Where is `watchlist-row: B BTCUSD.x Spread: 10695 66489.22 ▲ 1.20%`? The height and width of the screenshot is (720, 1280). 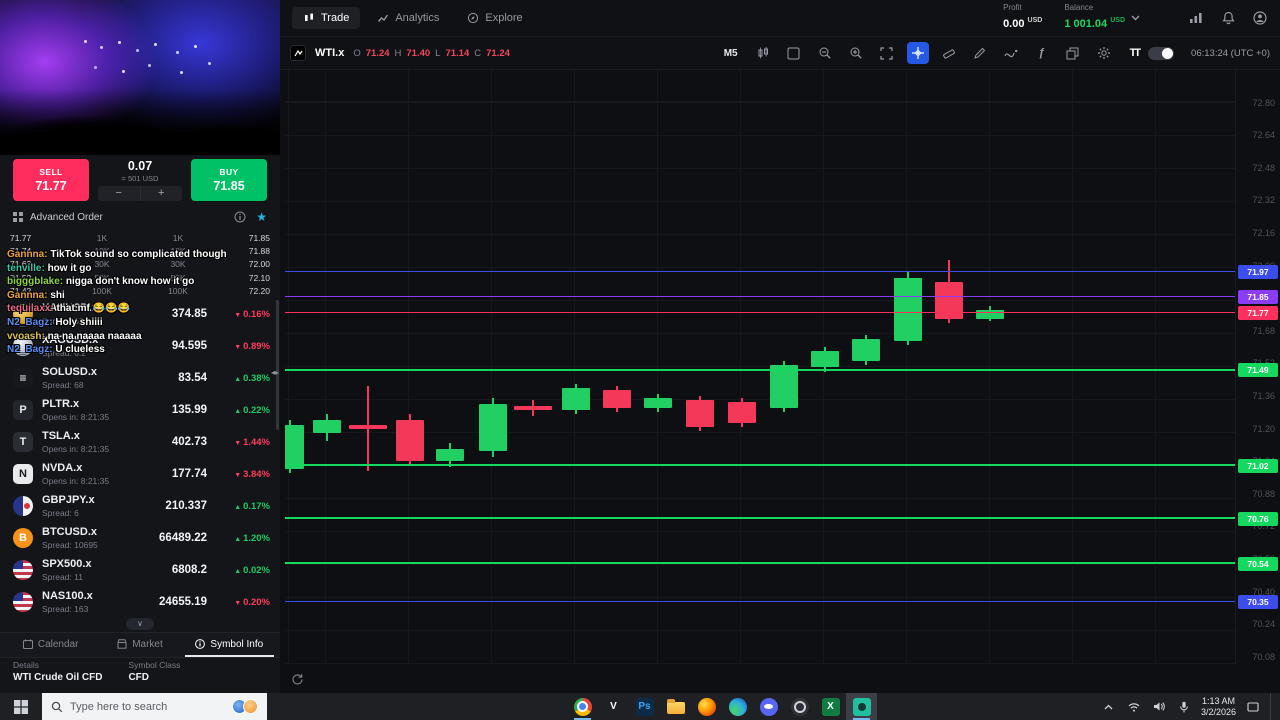
watchlist-row: B BTCUSD.x Spread: 10695 66489.22 ▲ 1.20% is located at coordinates (139, 538).